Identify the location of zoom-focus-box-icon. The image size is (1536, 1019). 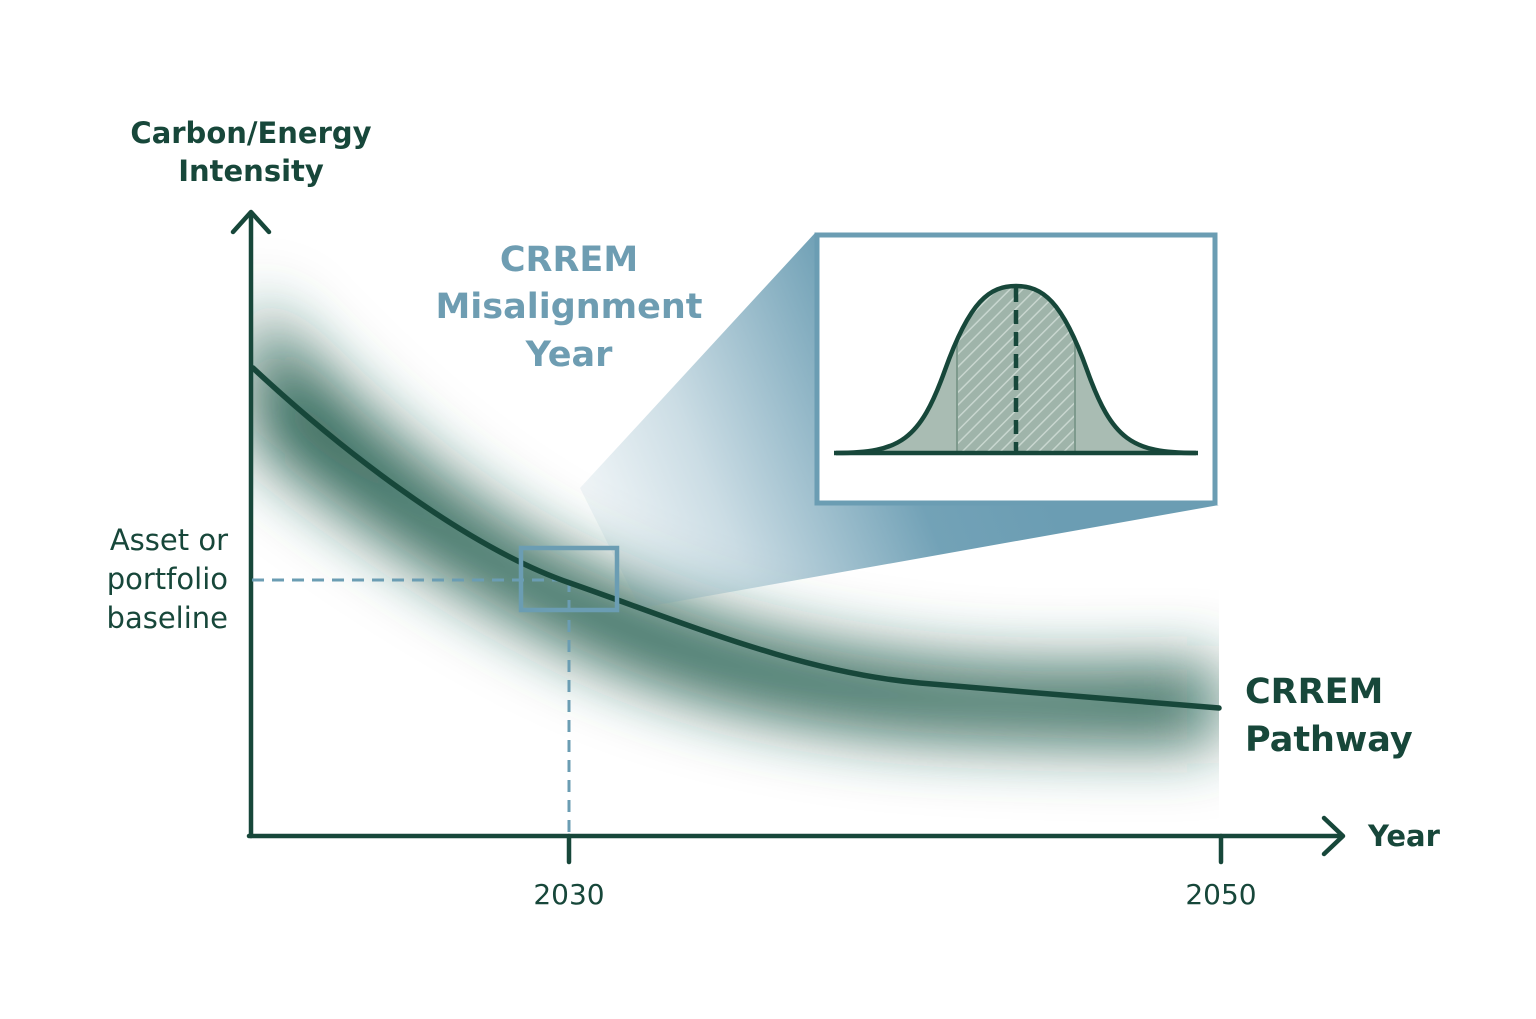
(569, 579).